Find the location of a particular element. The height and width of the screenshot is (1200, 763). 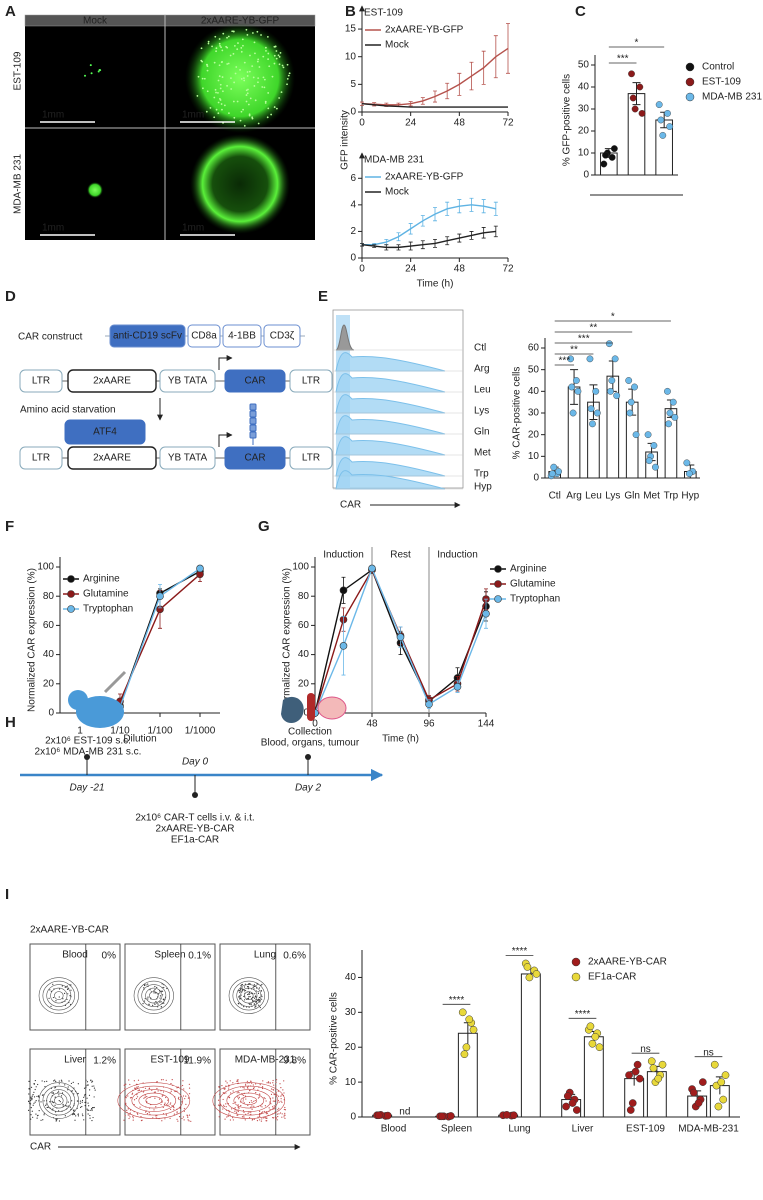

x-tick-label: Liver is located at coordinates (583, 1129).